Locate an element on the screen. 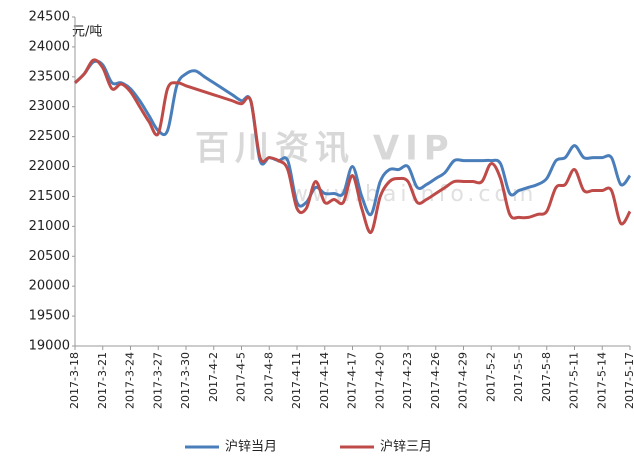  y-tick-label: 20500 is located at coordinates (49, 256).